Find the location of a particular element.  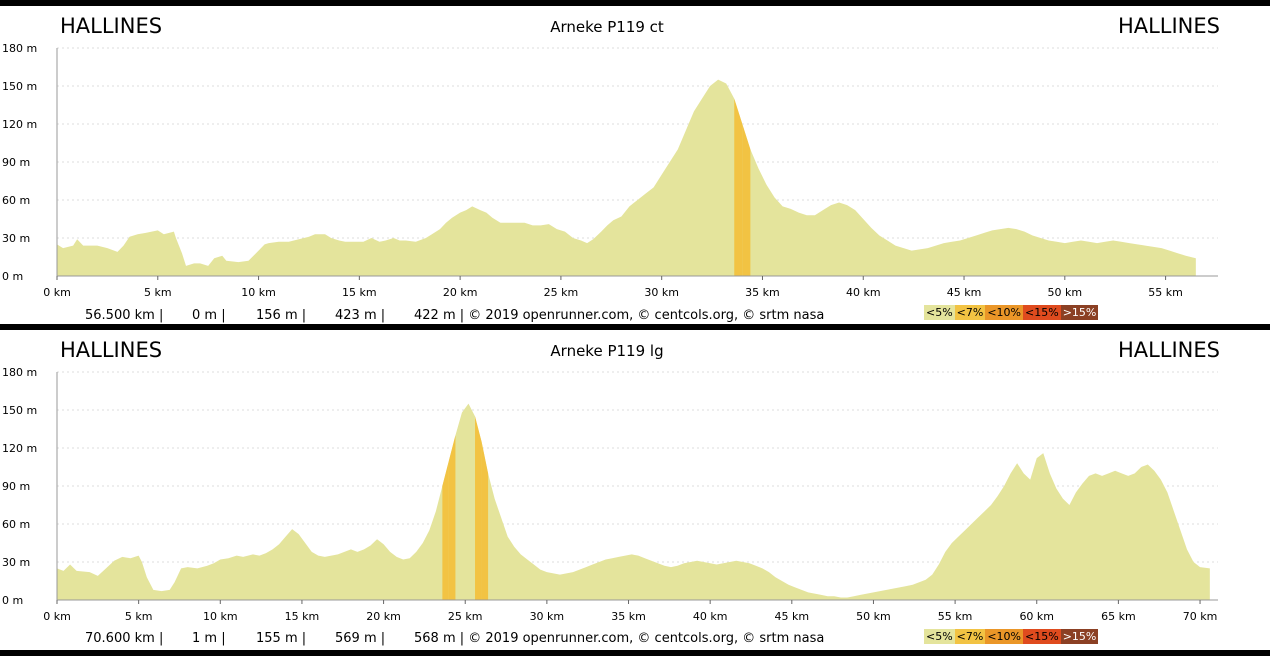

stat-max-elevation: 156 m | is located at coordinates (281, 315).